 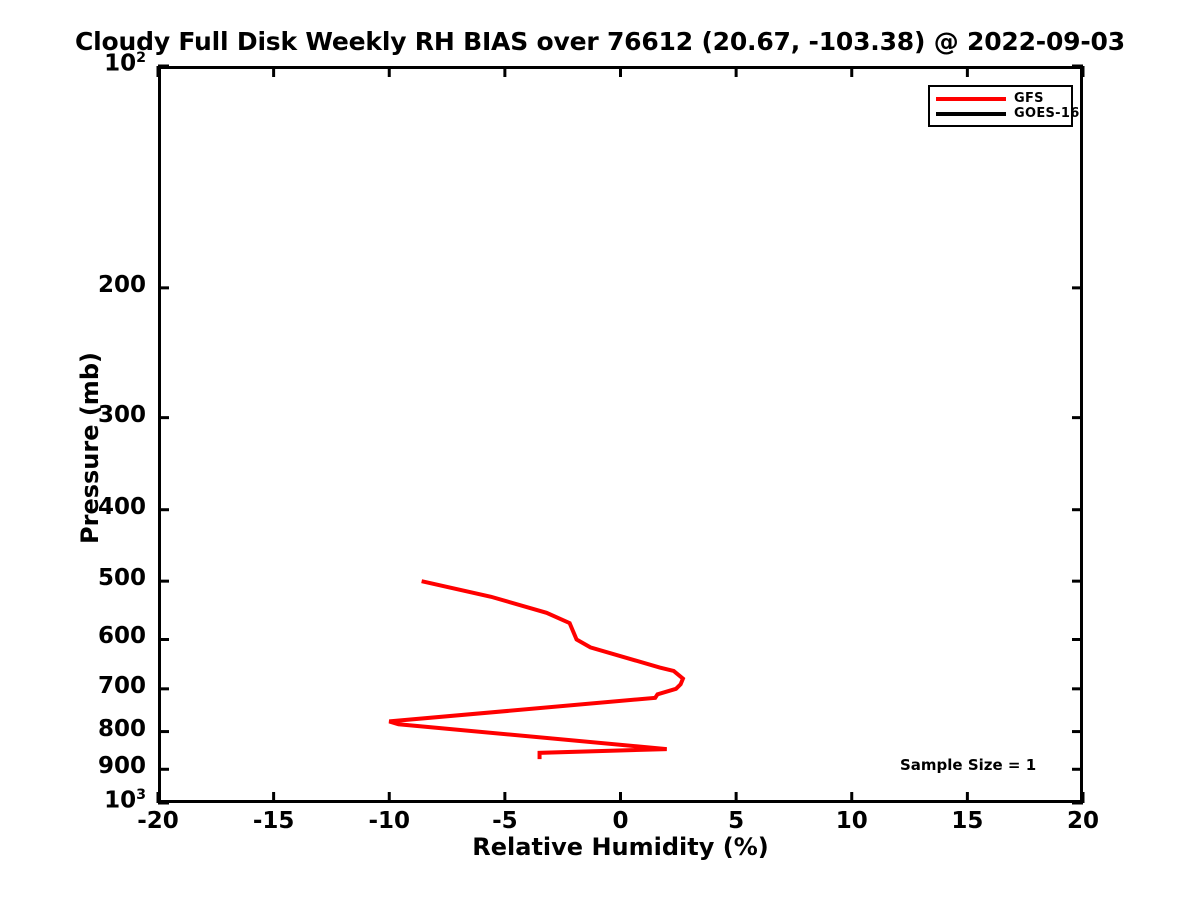 I want to click on y-tick-label: 10³, so click(x=125, y=800).